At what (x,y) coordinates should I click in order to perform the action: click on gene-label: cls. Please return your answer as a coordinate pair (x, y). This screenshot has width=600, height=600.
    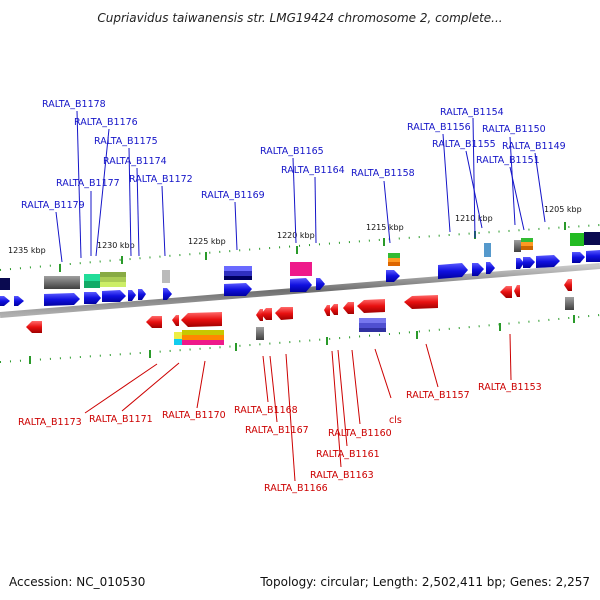
    Looking at the image, I should click on (395, 420).